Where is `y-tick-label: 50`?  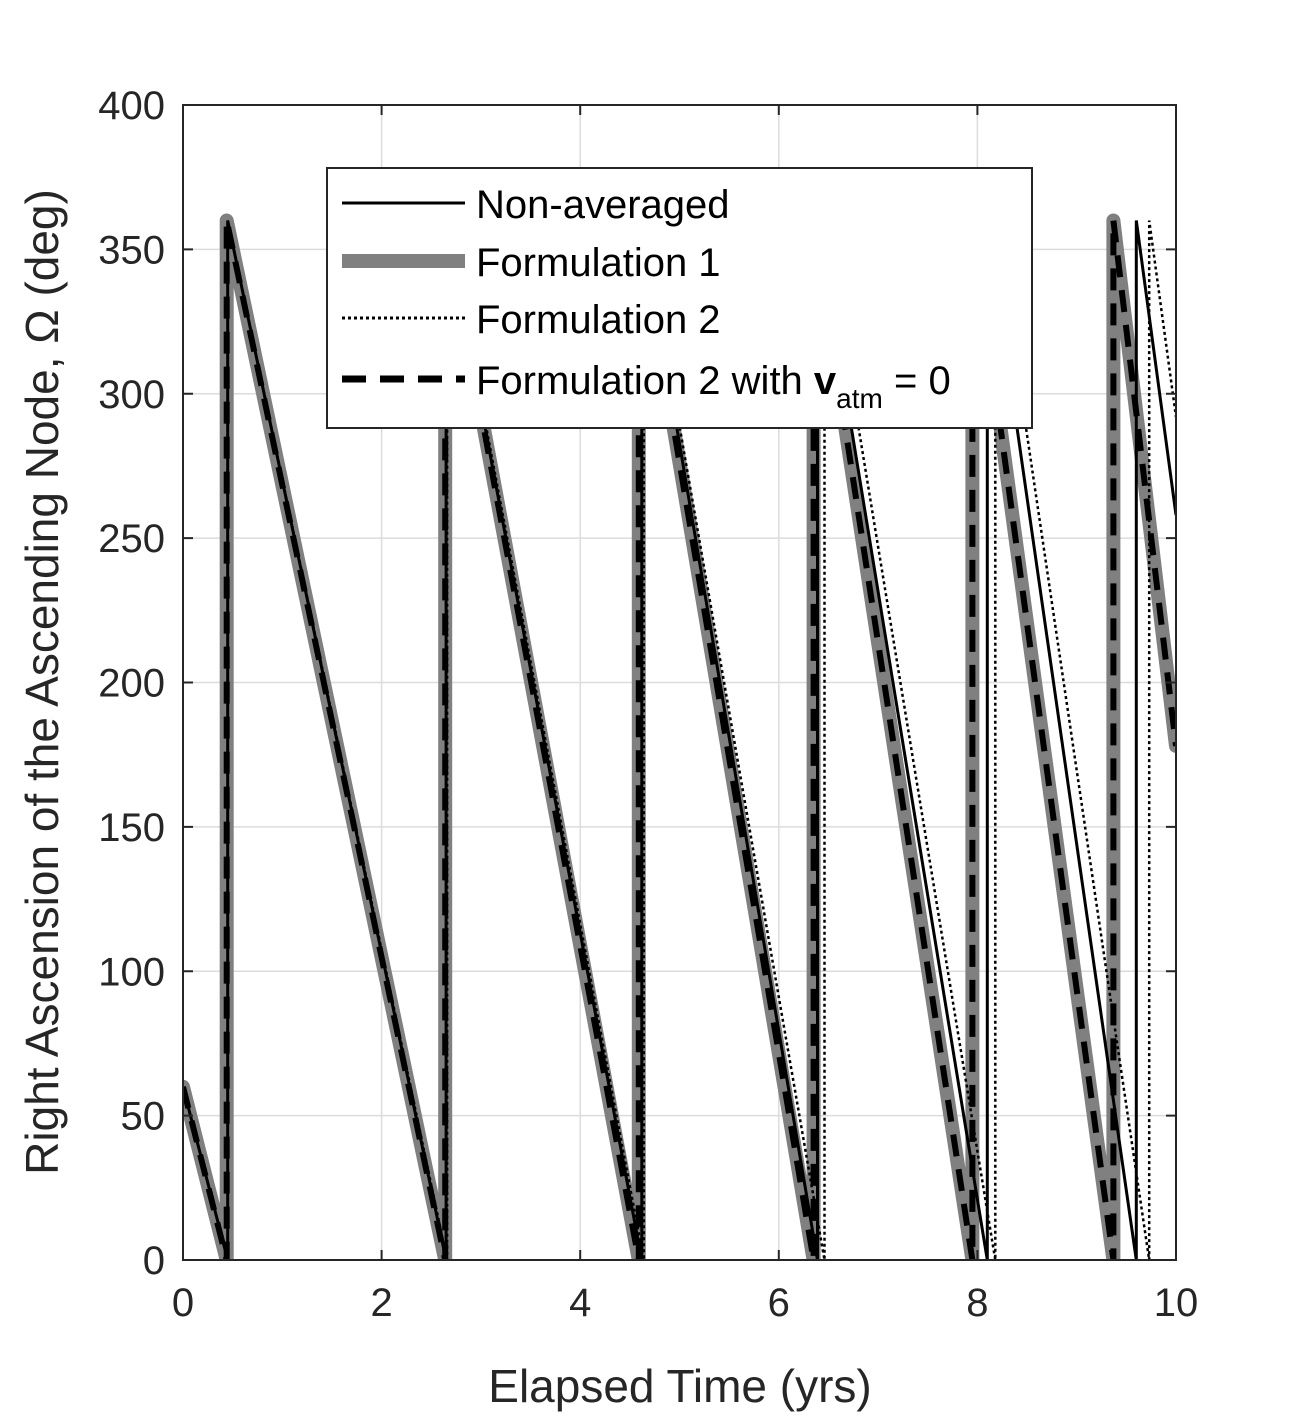
y-tick-label: 50 is located at coordinates (143, 1117).